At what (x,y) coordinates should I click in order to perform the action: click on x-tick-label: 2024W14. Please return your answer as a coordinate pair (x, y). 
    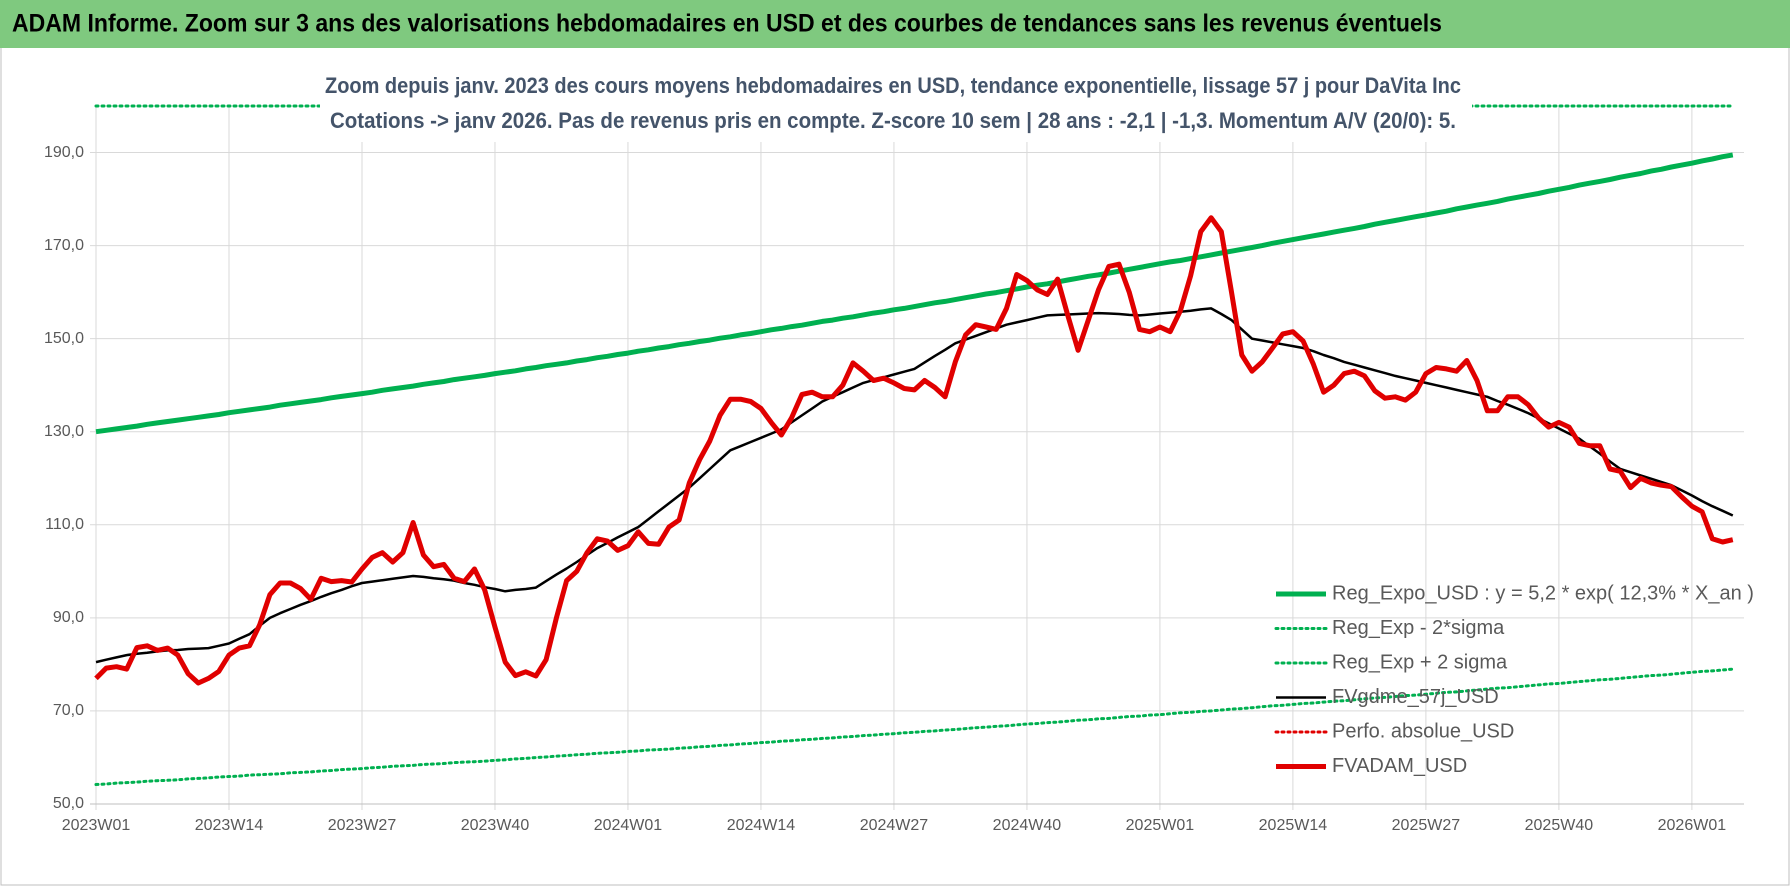
    Looking at the image, I should click on (761, 825).